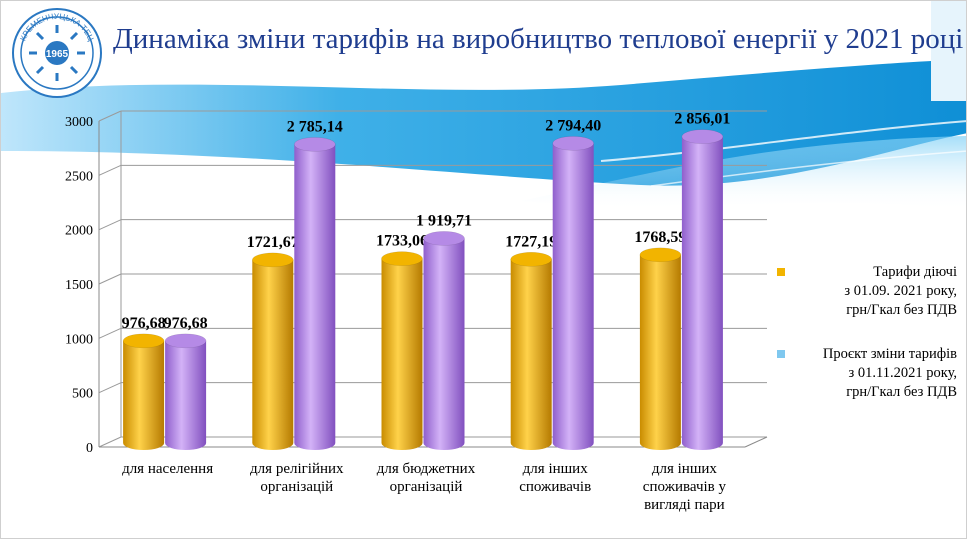 The image size is (967, 539). Describe the element at coordinates (82, 394) in the screenshot. I see `y-tick-label: 500` at that location.